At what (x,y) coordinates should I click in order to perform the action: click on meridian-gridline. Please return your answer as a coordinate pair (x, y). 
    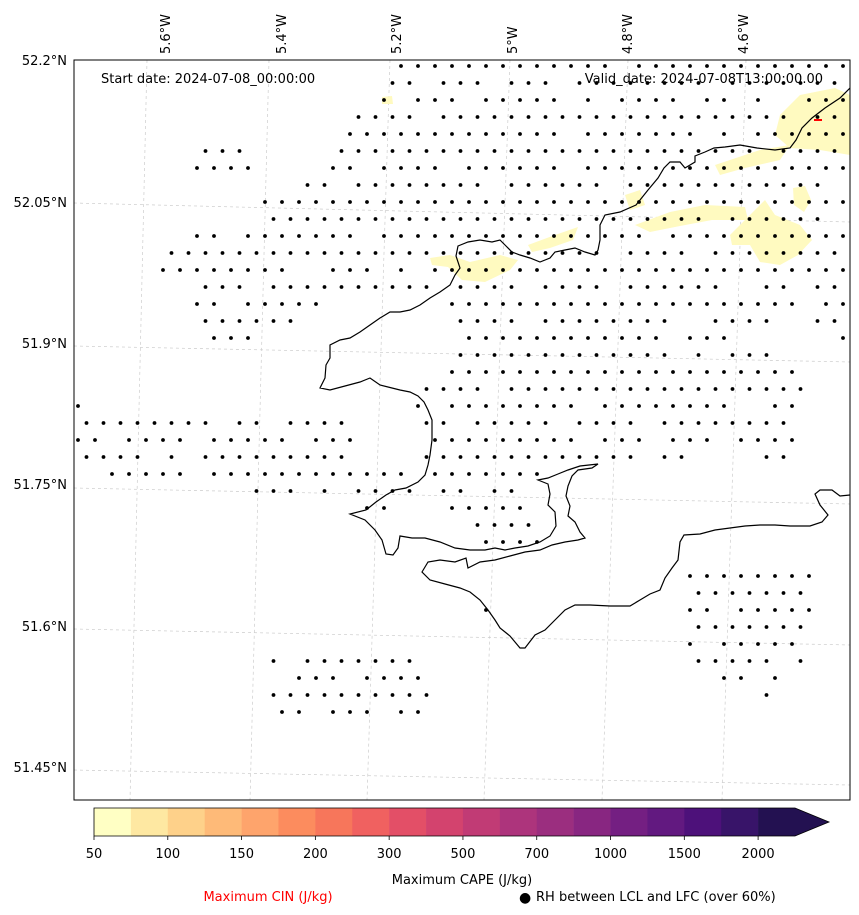
    Looking at the image, I should click on (259, 430).